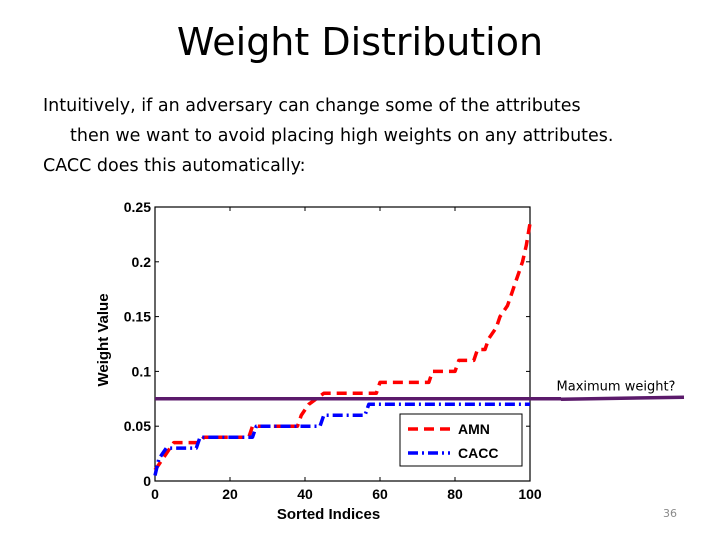 Image resolution: width=720 pixels, height=540 pixels. What do you see at coordinates (530, 494) in the screenshot?
I see `x-tick-label: 100` at bounding box center [530, 494].